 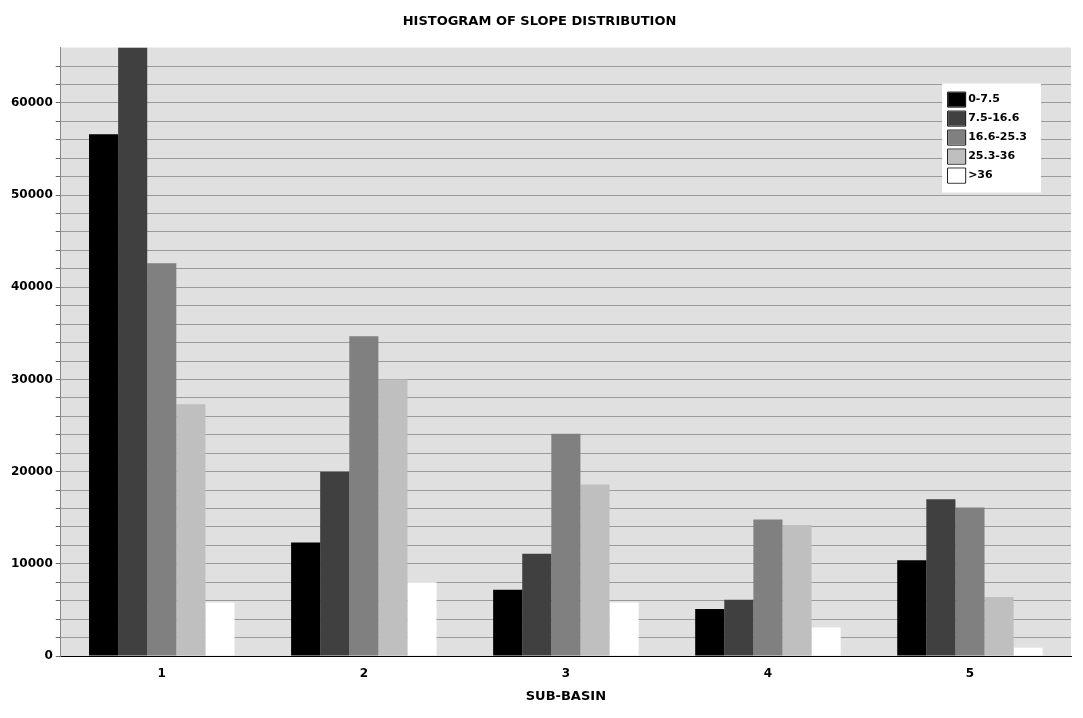 I want to click on x-tick-label: 3, so click(x=566, y=673).